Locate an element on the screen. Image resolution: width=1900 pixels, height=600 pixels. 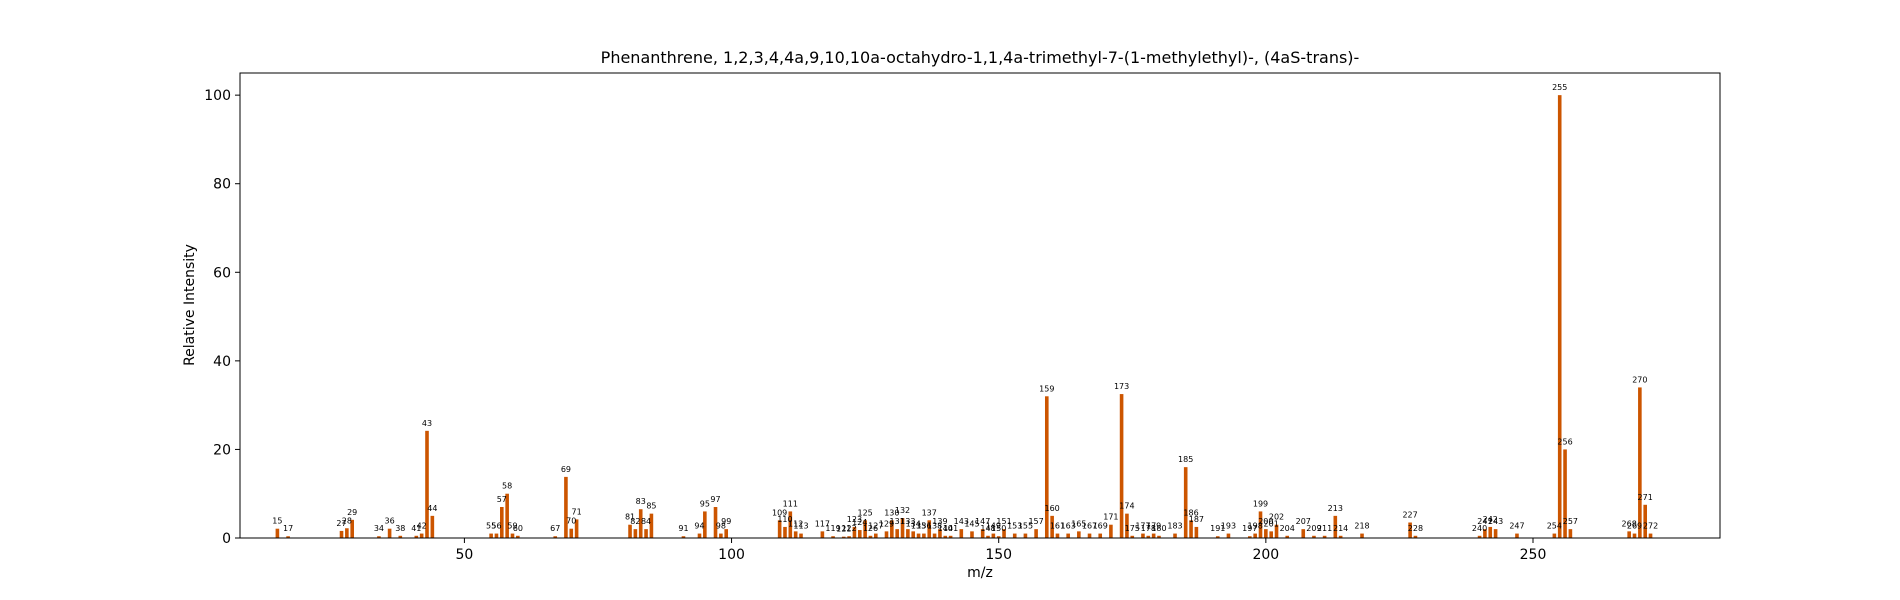
peak-label-199: 199 is located at coordinates (1260, 503).